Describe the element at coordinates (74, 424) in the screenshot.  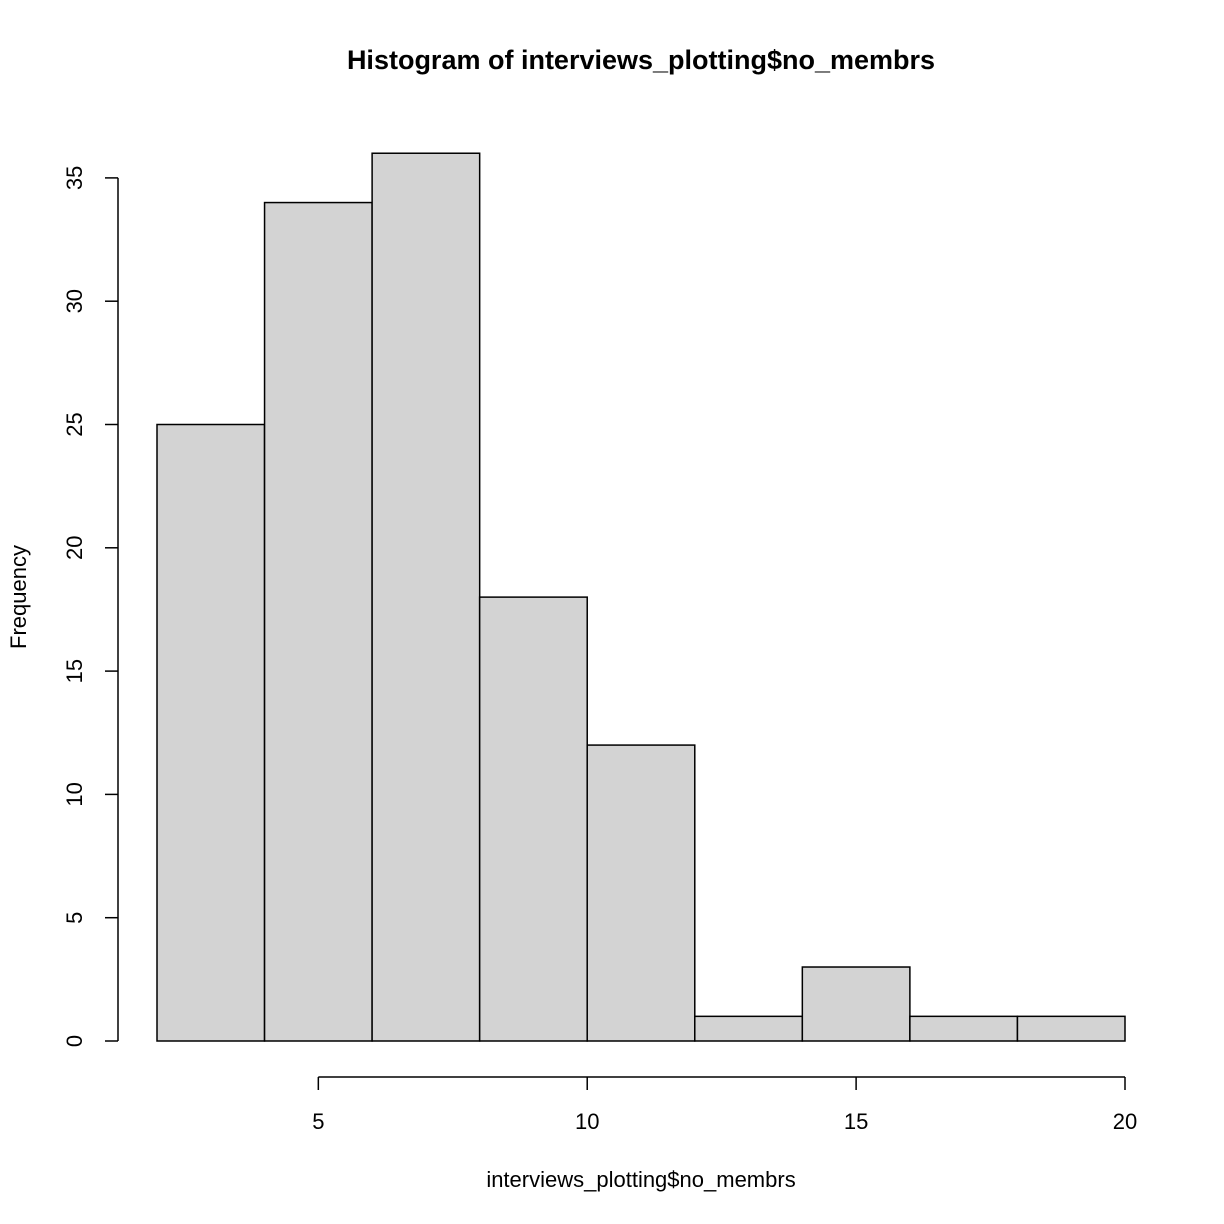
I see `y-tick-label: 25` at that location.